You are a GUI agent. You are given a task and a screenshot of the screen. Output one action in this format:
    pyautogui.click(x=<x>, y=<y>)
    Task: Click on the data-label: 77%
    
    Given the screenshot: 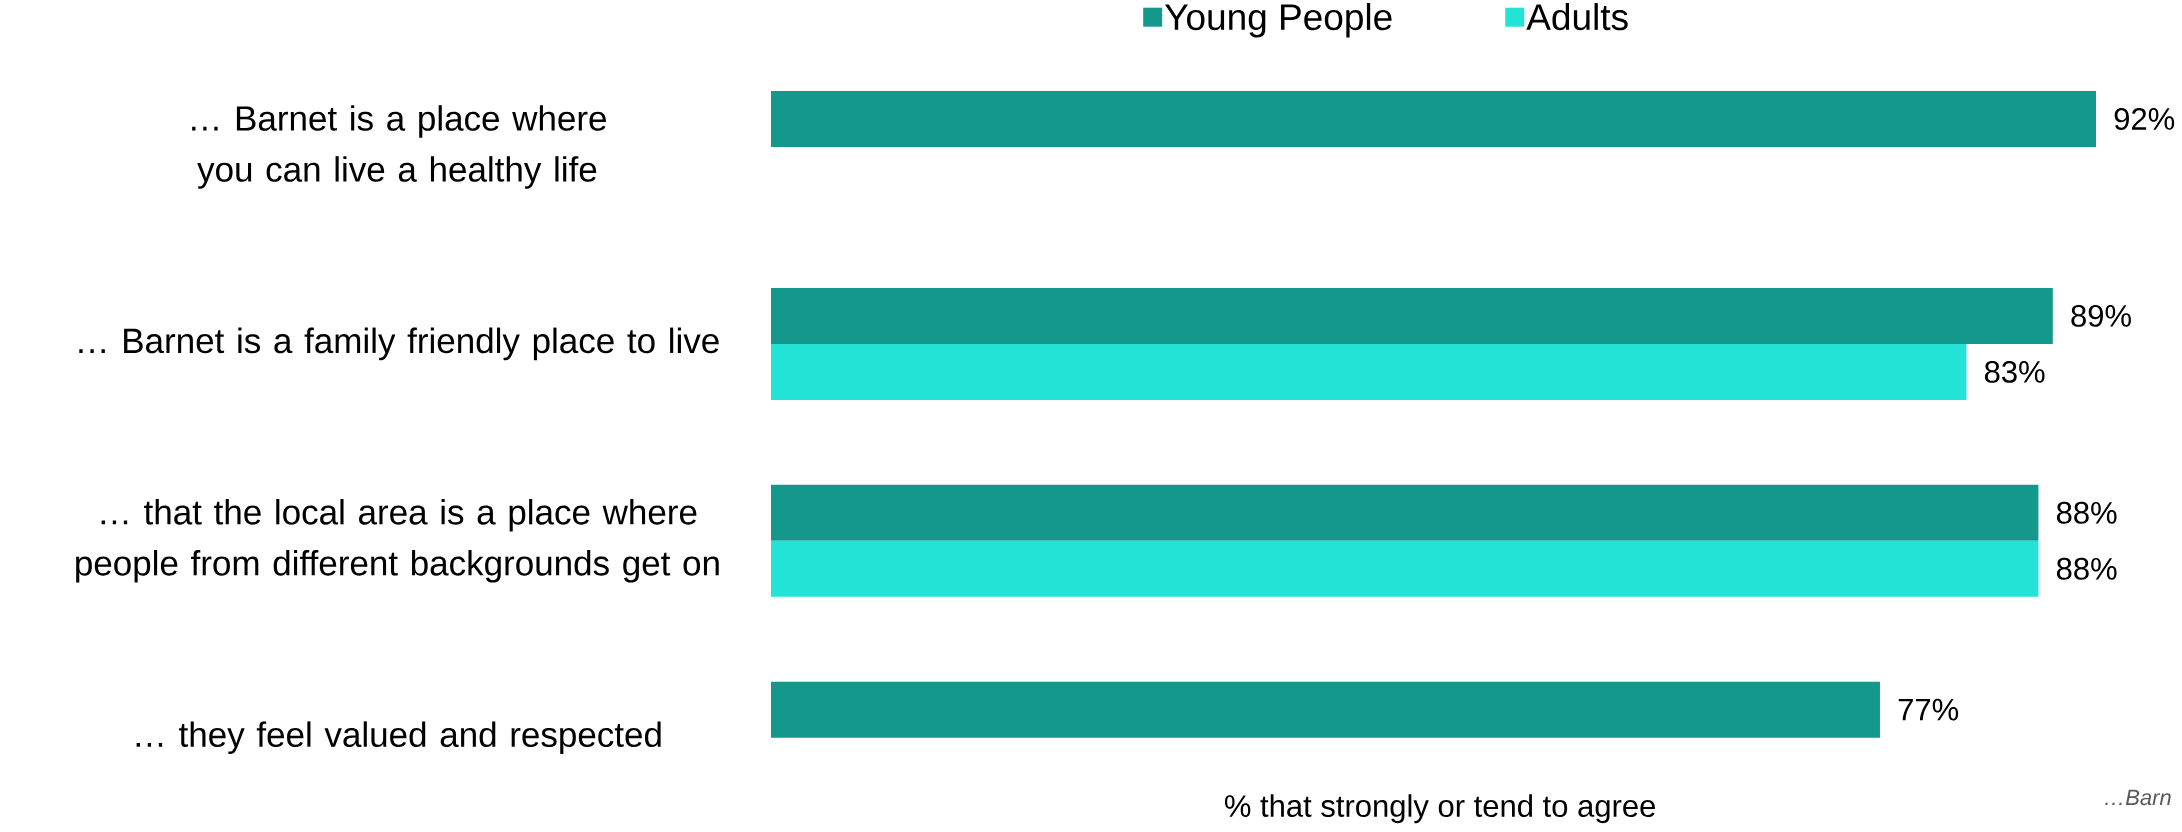 What is the action you would take?
    pyautogui.click(x=1928, y=709)
    